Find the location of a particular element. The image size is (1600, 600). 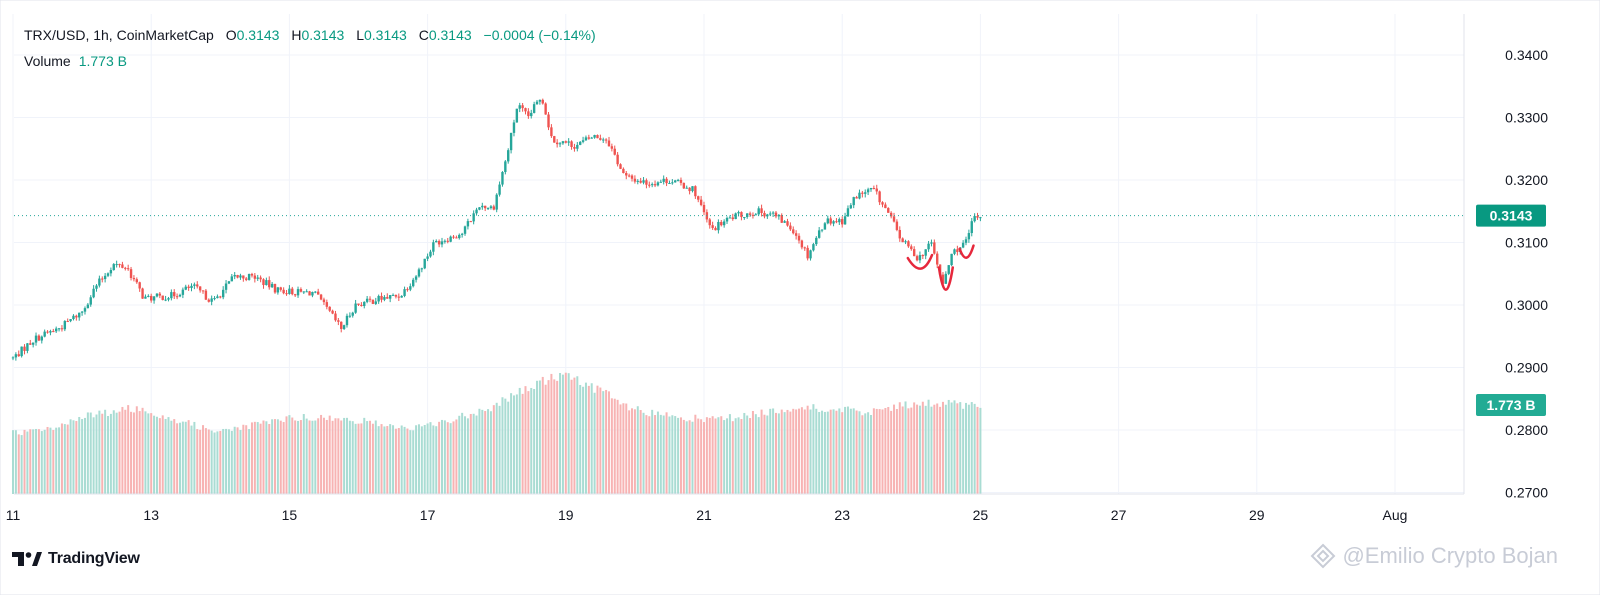

annotation-curve is located at coordinates (946, 278).